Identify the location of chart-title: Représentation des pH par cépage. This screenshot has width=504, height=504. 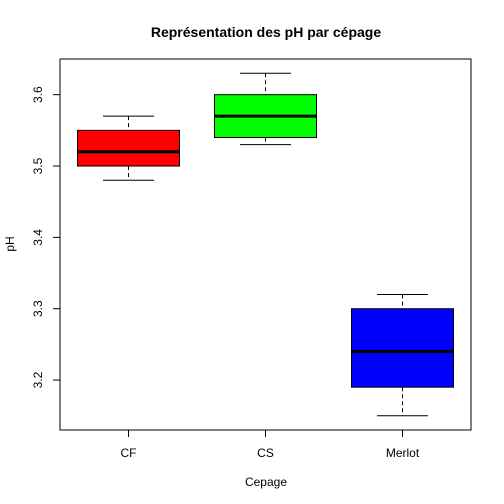
(266, 32).